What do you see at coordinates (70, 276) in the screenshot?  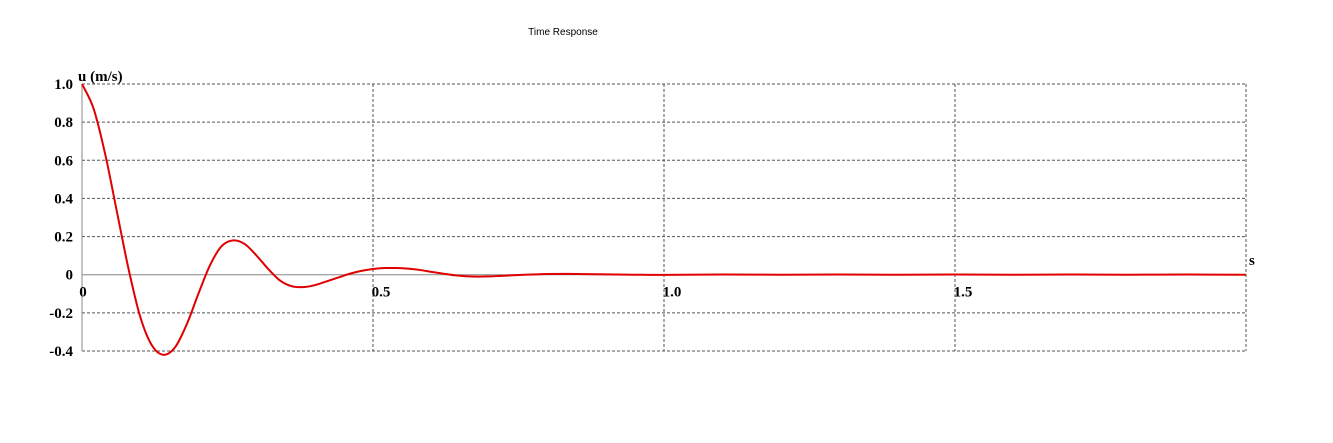 I see `y-tick-label: 0` at bounding box center [70, 276].